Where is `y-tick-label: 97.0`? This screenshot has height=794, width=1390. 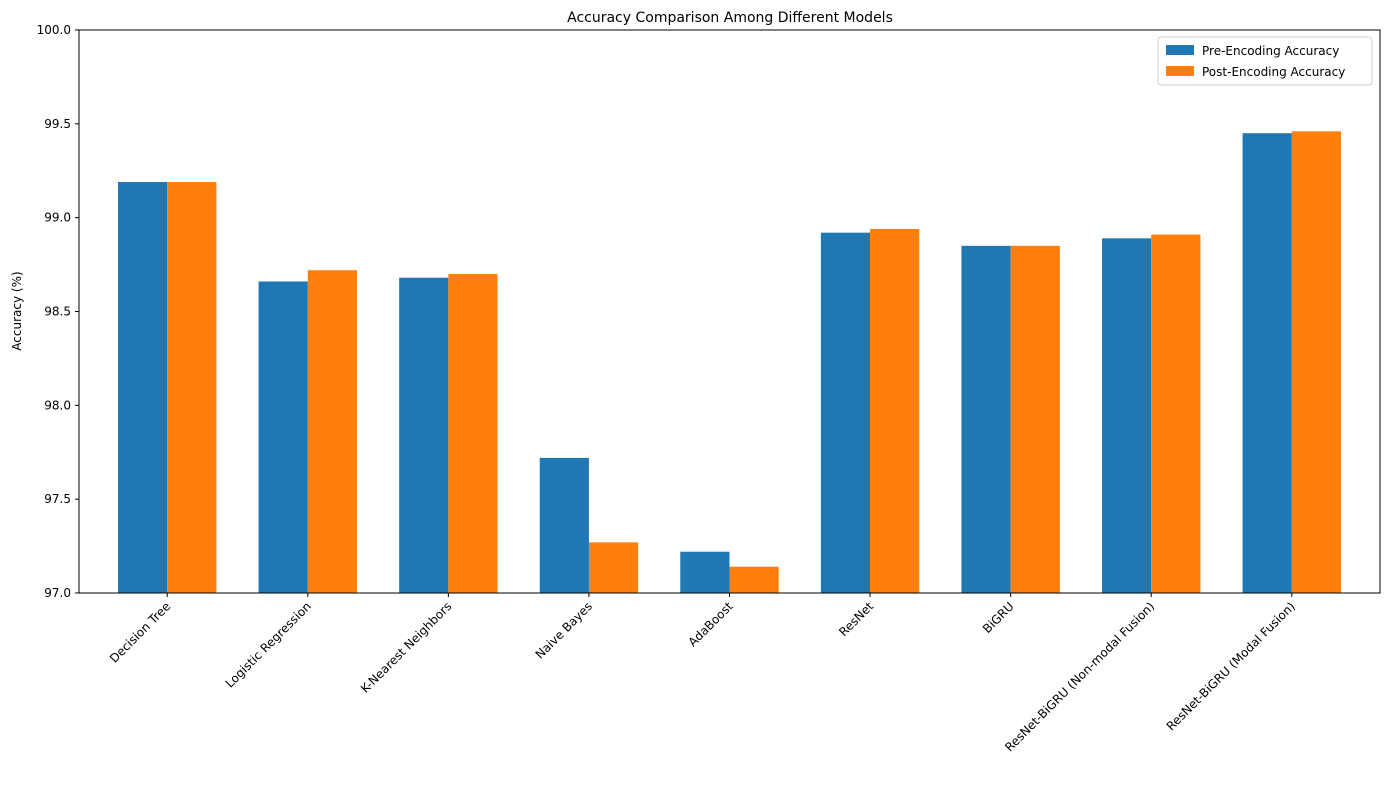 y-tick-label: 97.0 is located at coordinates (57, 593).